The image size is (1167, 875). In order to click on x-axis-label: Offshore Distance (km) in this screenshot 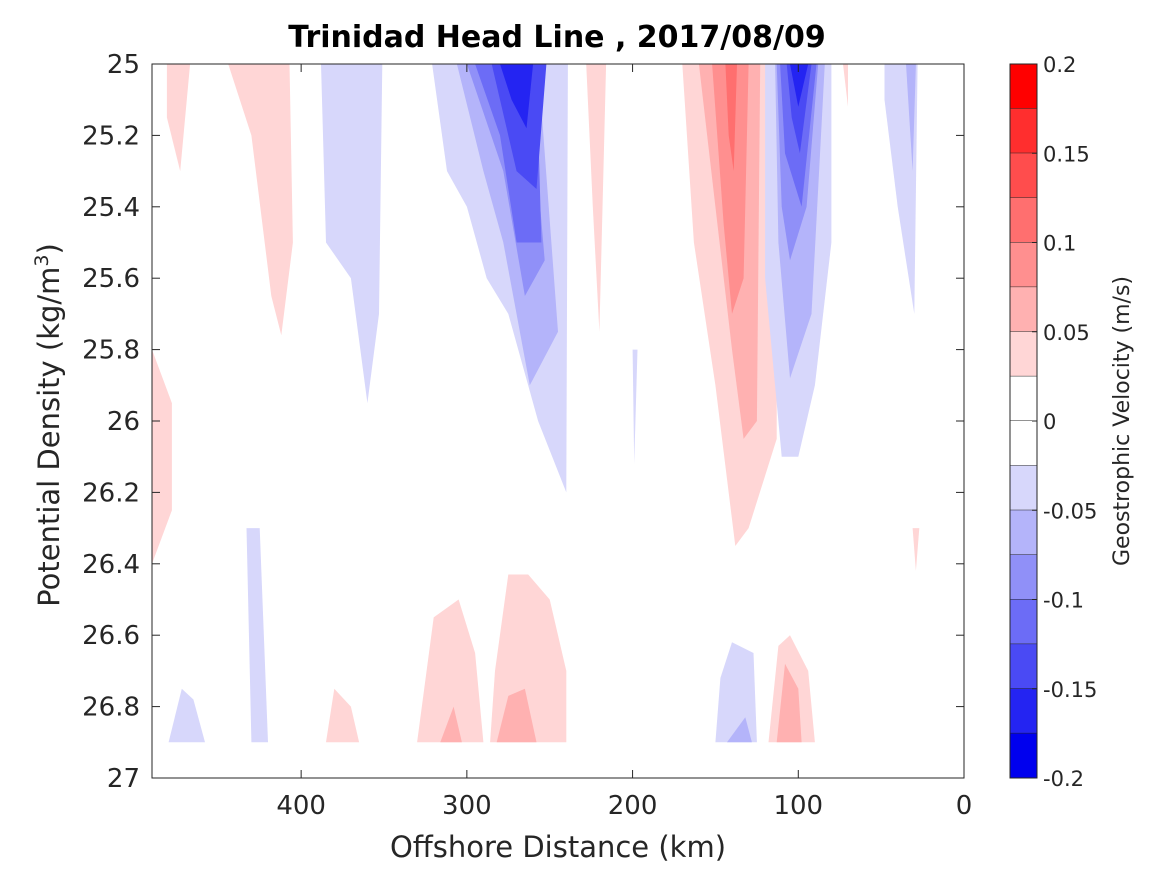, I will do `click(558, 847)`.